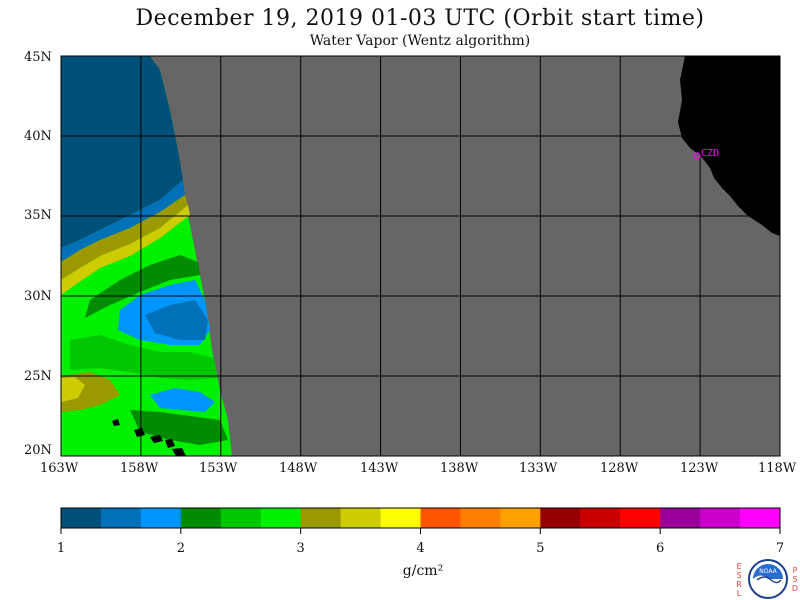 Image resolution: width=800 pixels, height=600 pixels. I want to click on land-north-america, so click(729, 146).